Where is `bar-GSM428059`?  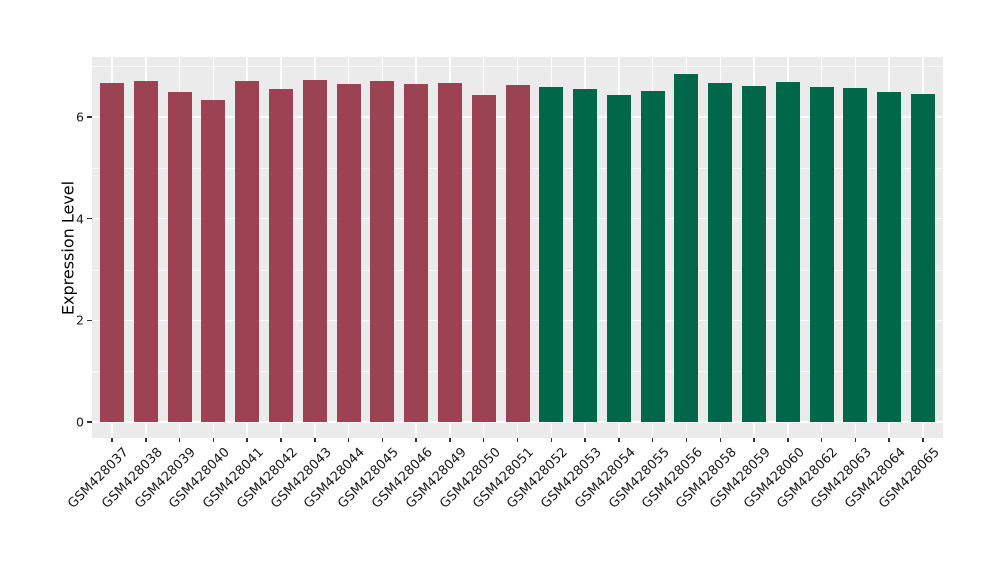 bar-GSM428059 is located at coordinates (754, 253).